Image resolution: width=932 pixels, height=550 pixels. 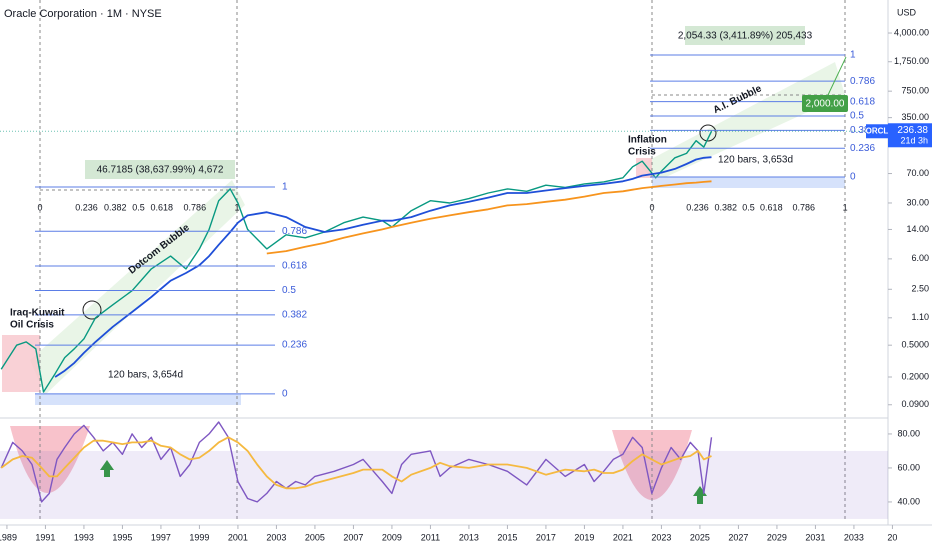 What do you see at coordinates (738, 537) in the screenshot?
I see `x-tick-label: 2027` at bounding box center [738, 537].